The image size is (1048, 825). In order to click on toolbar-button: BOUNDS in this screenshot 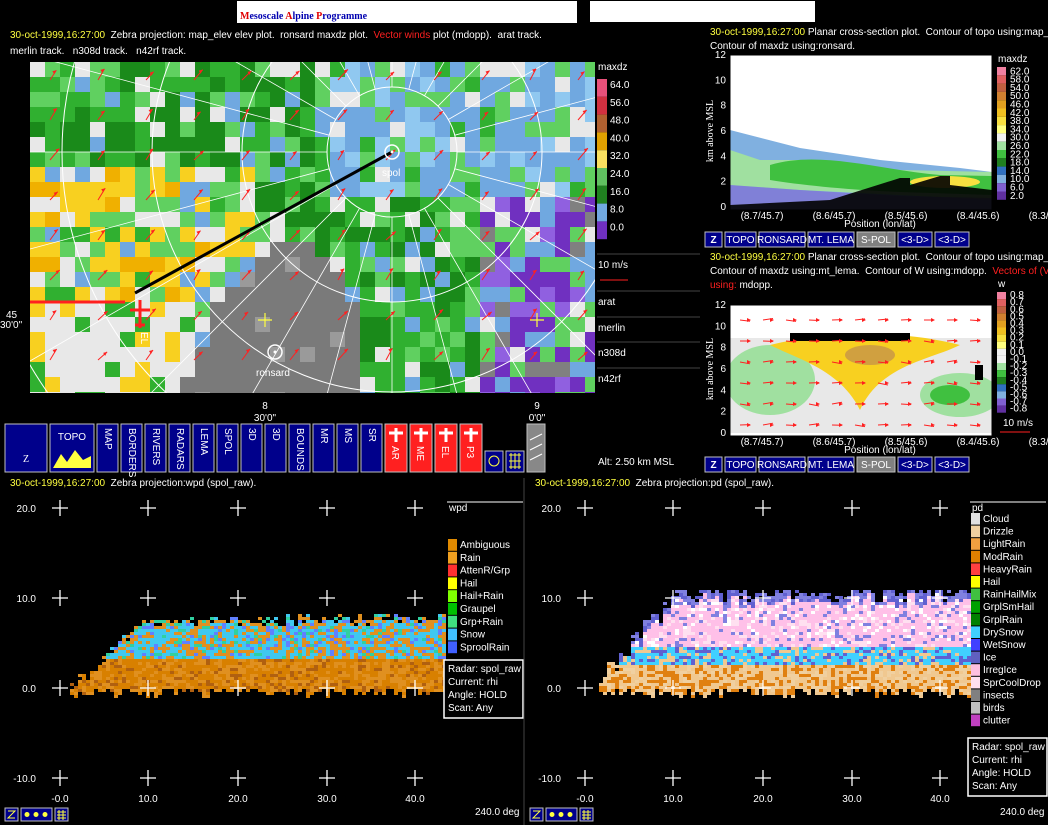, I will do `click(299, 448)`.